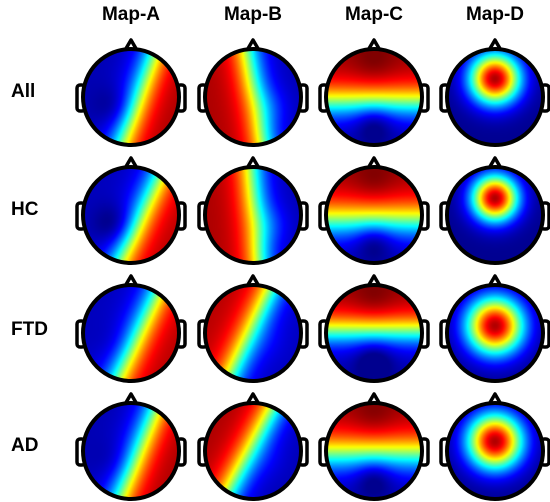  I want to click on topo-map-ftd-map-b, so click(253, 328).